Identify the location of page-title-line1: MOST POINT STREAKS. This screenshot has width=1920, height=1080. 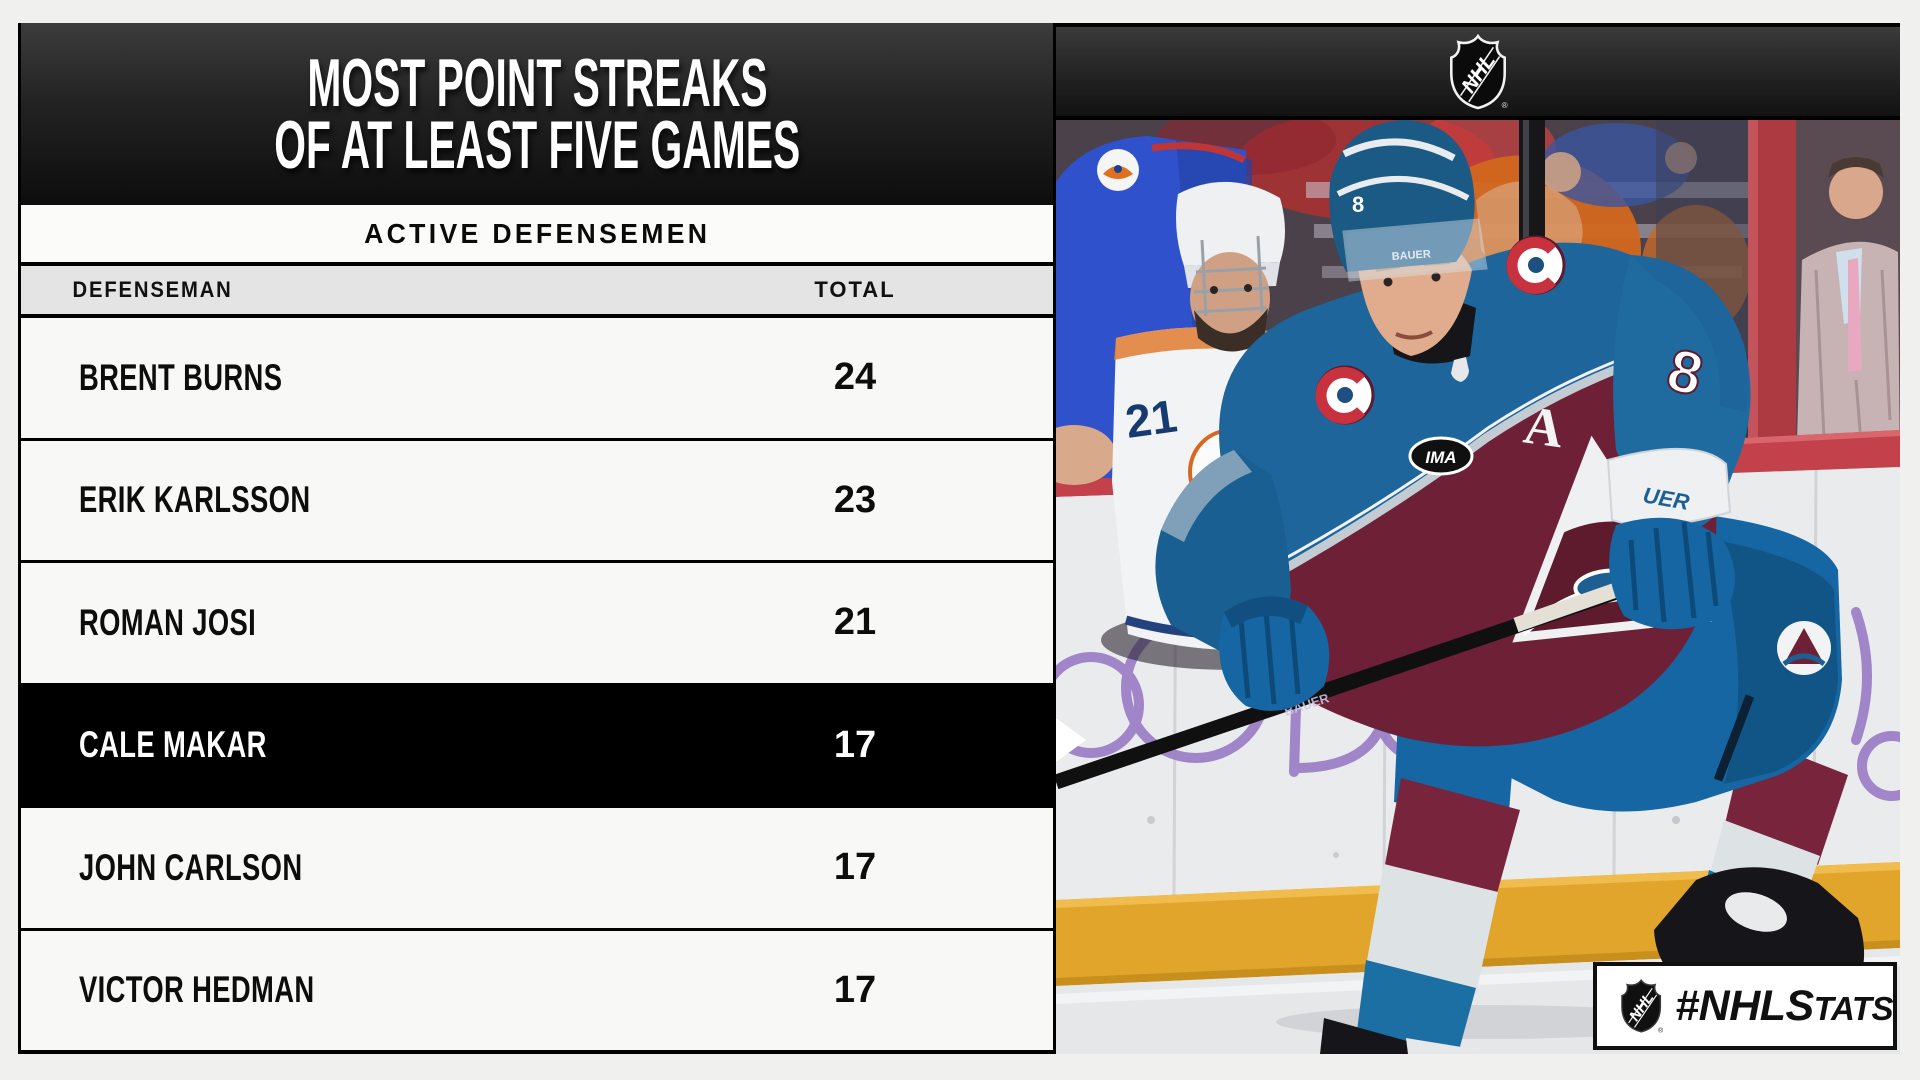
(537, 83).